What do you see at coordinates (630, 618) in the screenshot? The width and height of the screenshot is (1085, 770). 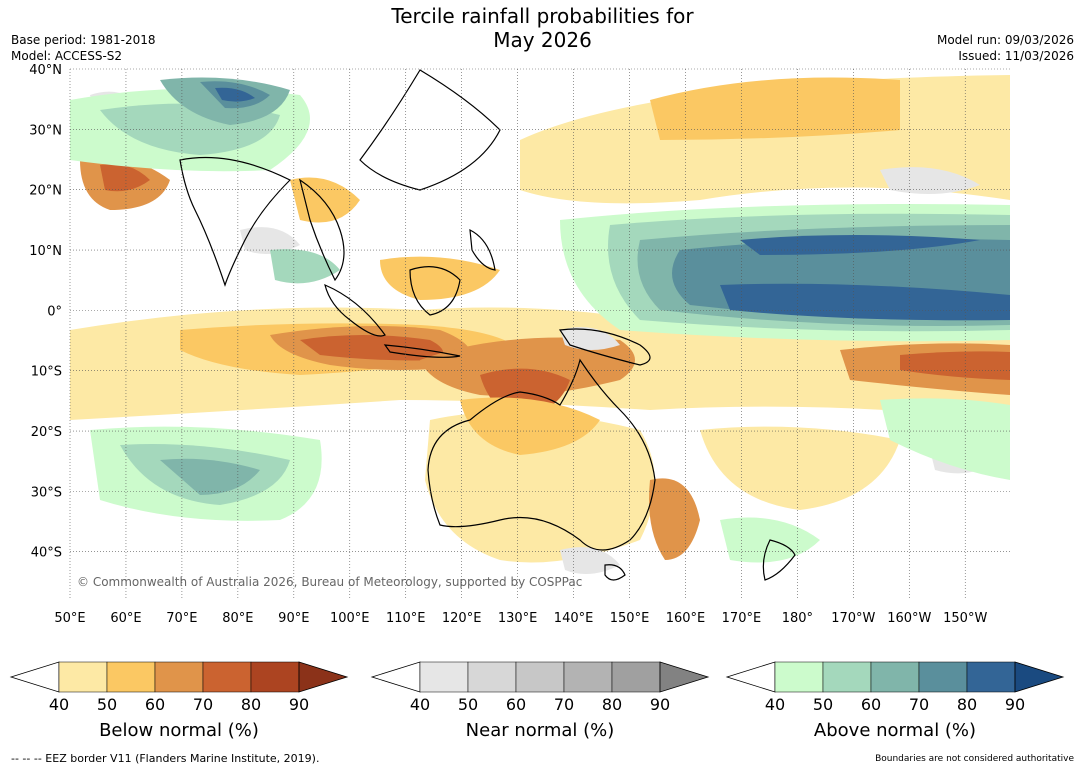 I see `lon-tick-label: 150°E` at bounding box center [630, 618].